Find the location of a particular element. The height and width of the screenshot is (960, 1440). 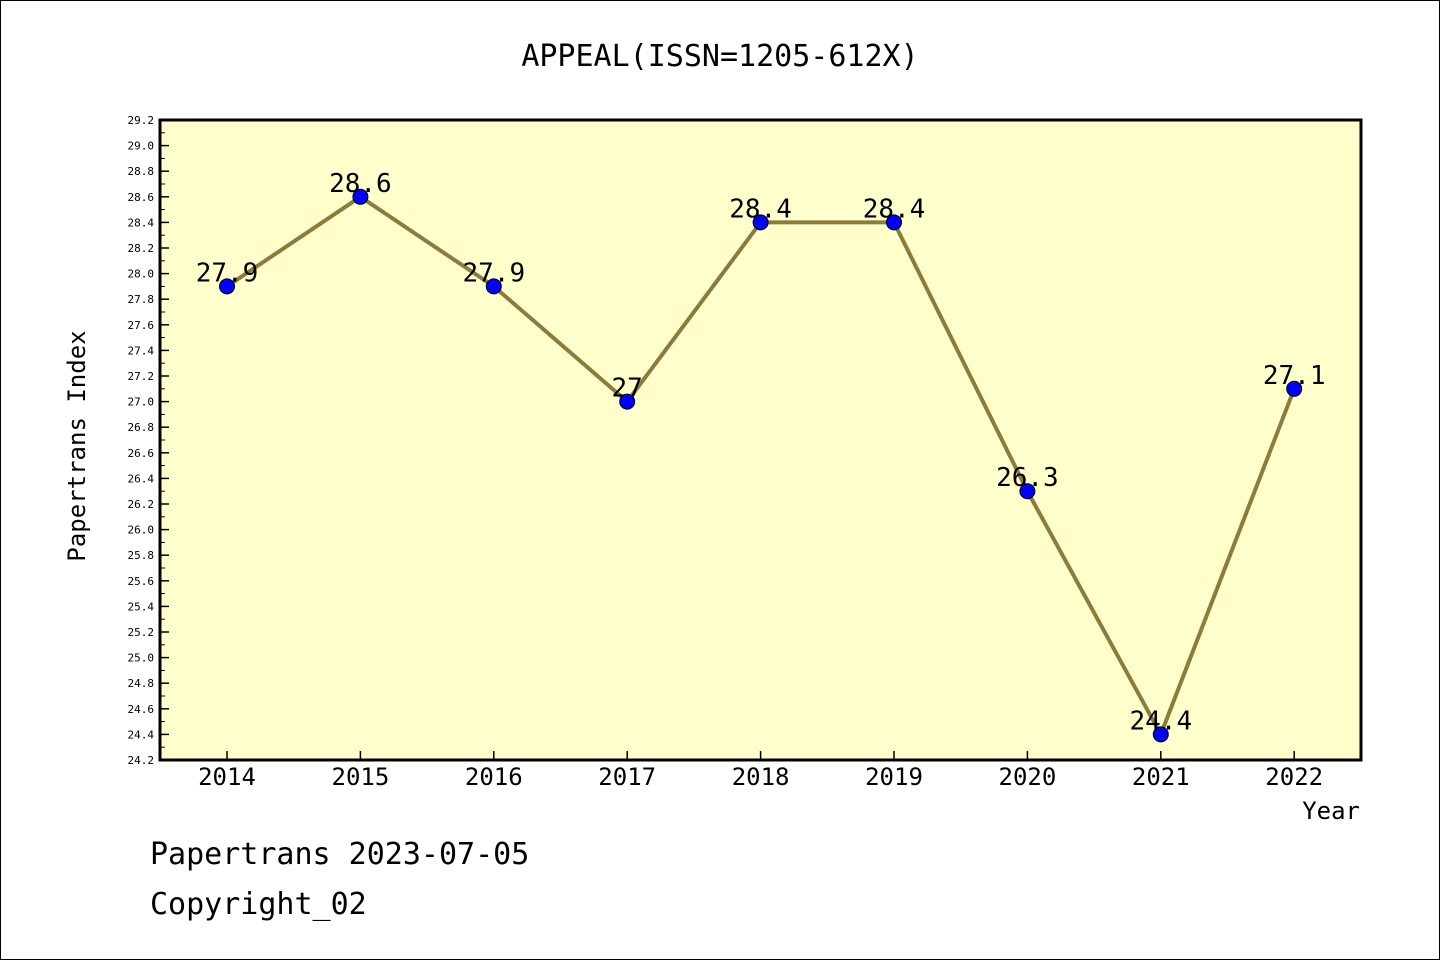

y-tick-label: 26.4 is located at coordinates (141, 478).